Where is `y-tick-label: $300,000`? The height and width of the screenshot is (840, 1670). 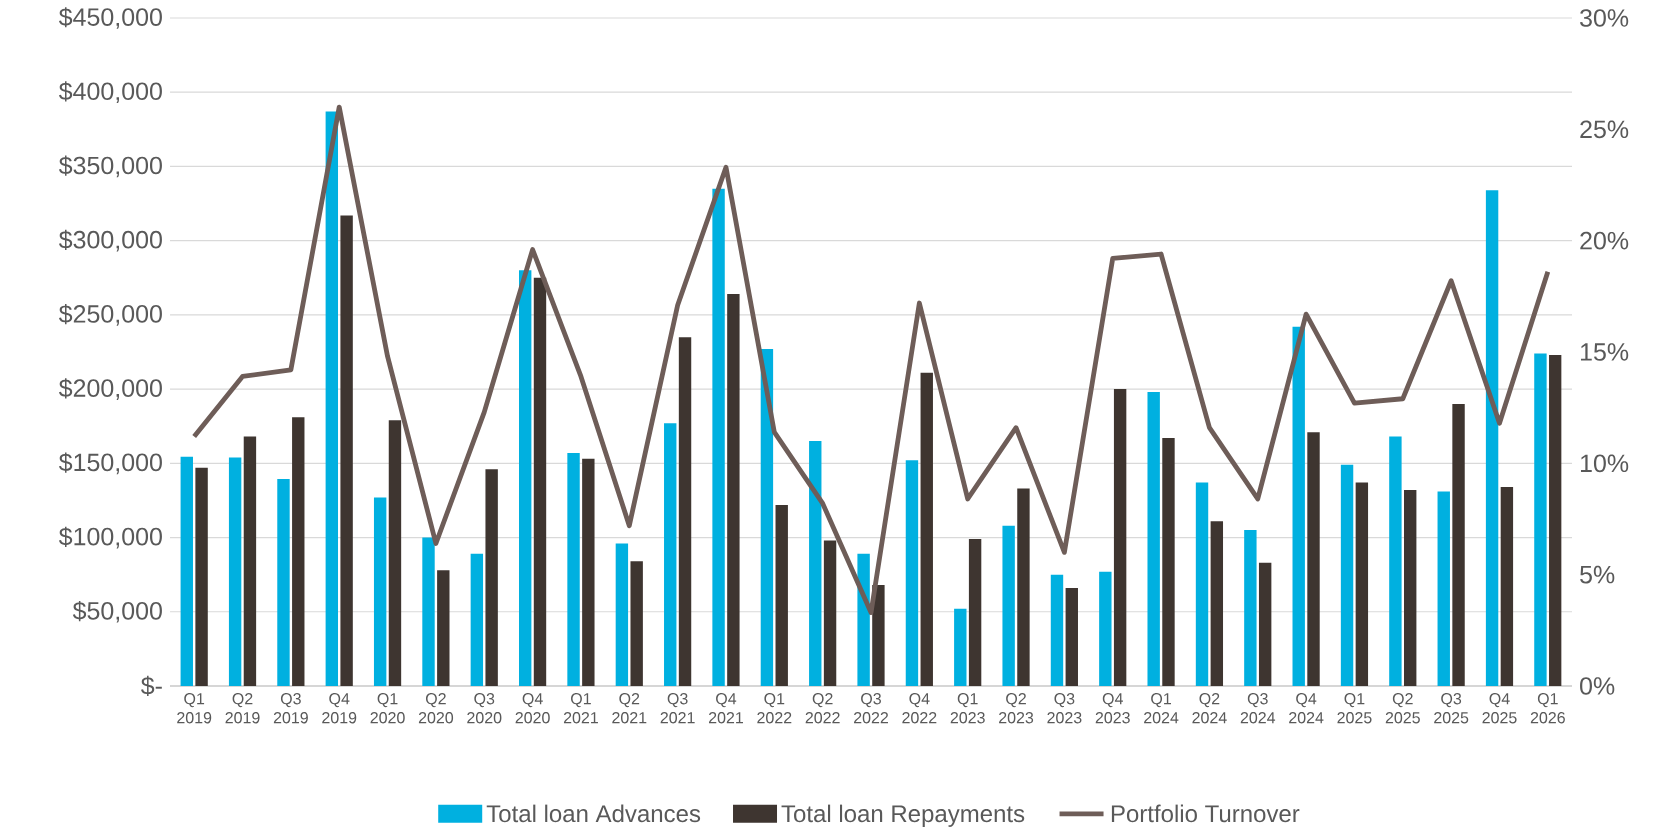
y-tick-label: $300,000 is located at coordinates (110, 240).